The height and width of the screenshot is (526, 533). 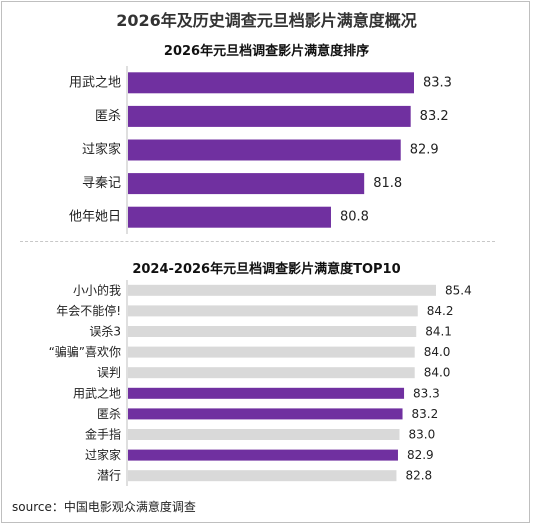 I want to click on chart1-category-label: 用武之地, so click(x=95, y=82).